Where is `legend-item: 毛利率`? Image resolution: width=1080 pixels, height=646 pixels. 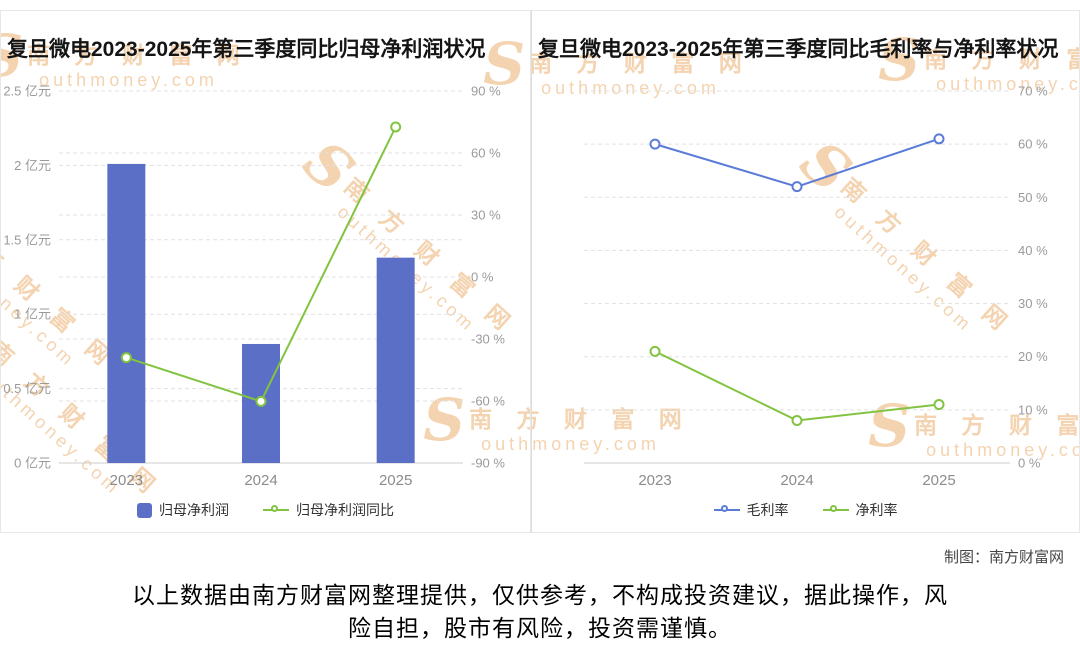 legend-item: 毛利率 is located at coordinates (751, 510).